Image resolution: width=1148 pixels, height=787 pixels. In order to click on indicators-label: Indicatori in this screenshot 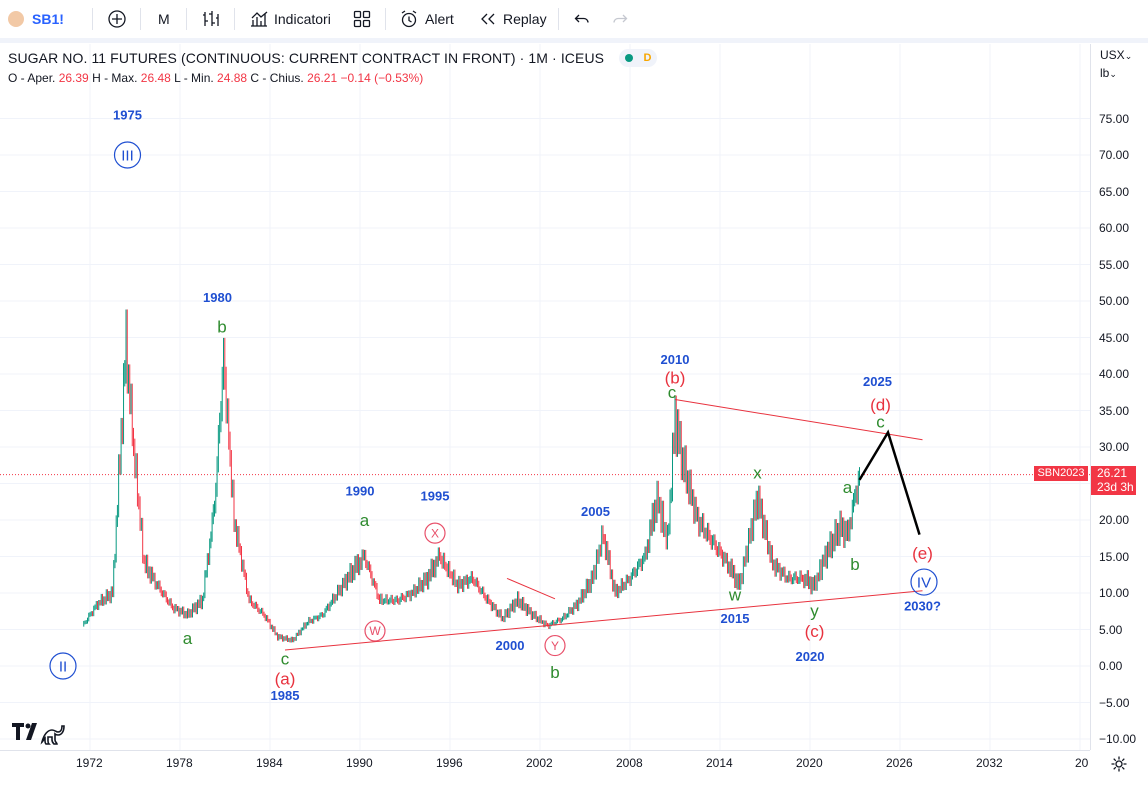, I will do `click(302, 19)`.